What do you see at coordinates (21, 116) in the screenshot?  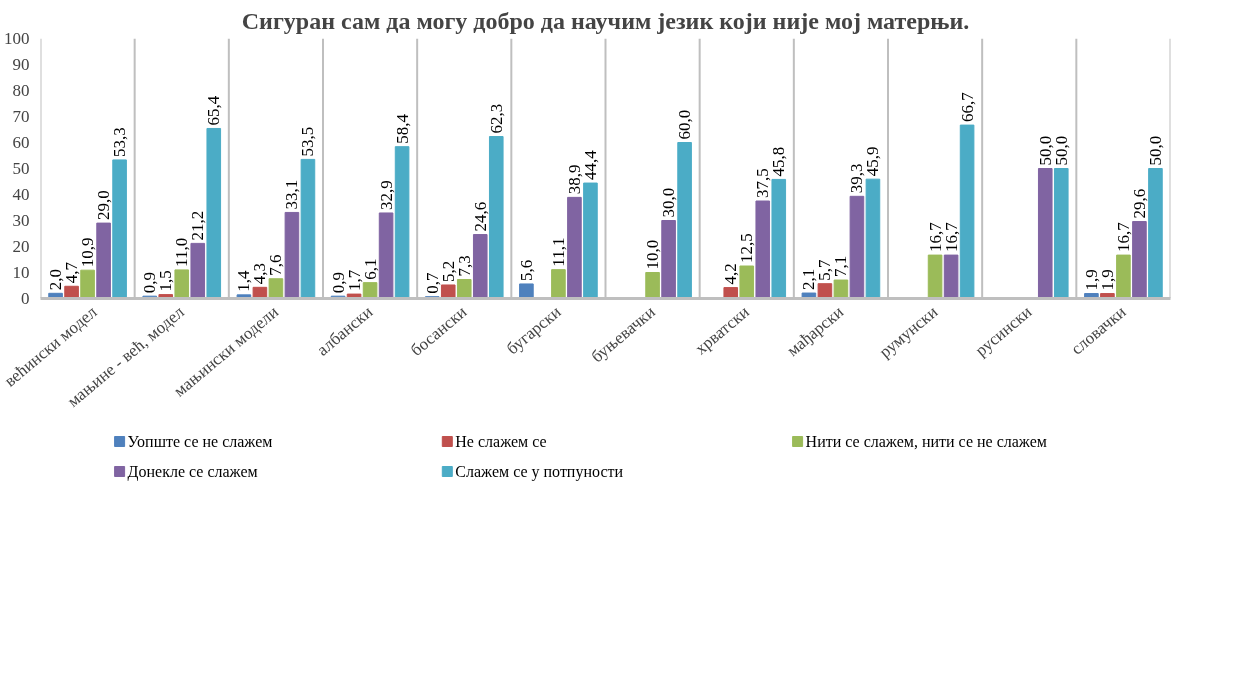 I see `y-tick-label: 70` at bounding box center [21, 116].